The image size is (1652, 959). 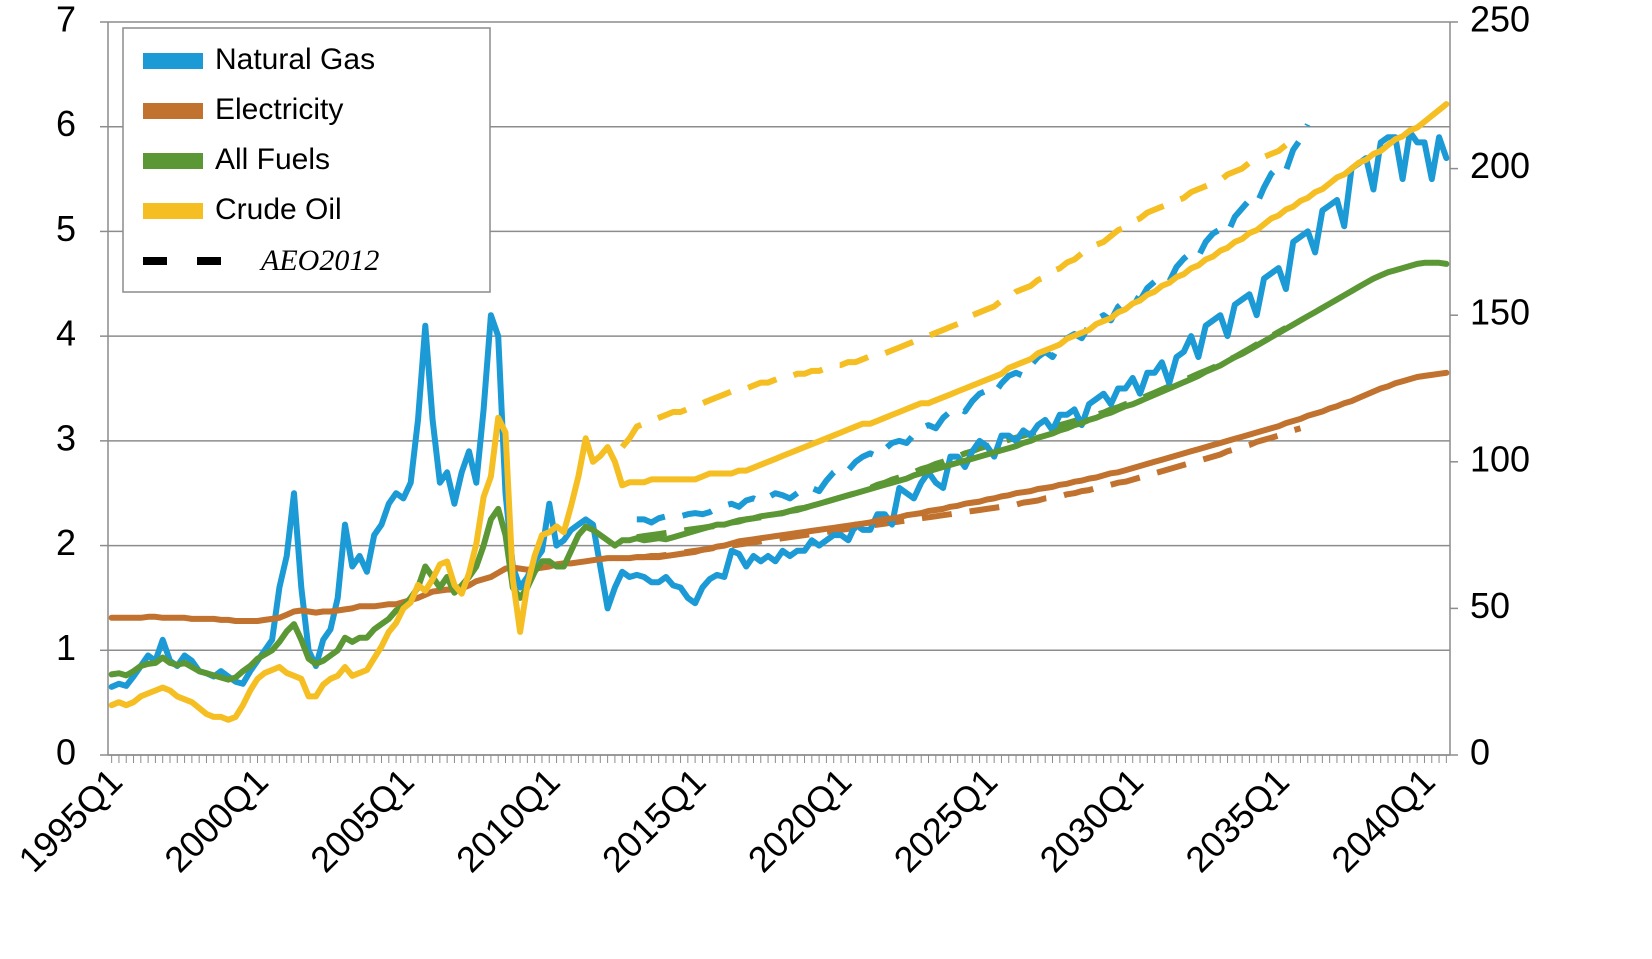 I want to click on y2-tick-label: 50, so click(x=1490, y=605).